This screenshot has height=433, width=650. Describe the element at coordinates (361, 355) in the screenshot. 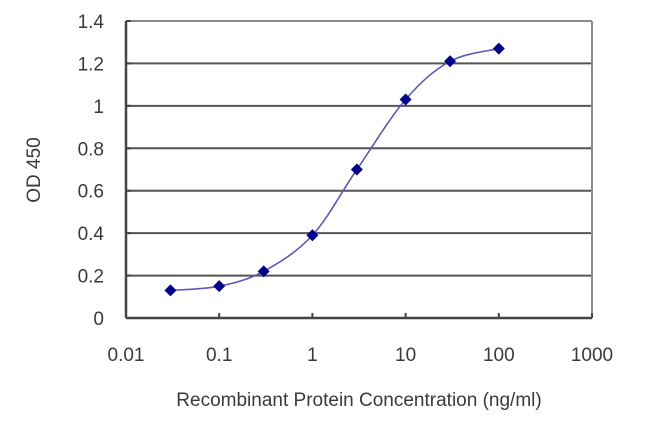

I see `x-axis-tick-labels: 0.01 0.1 1 10 100 1000` at that location.